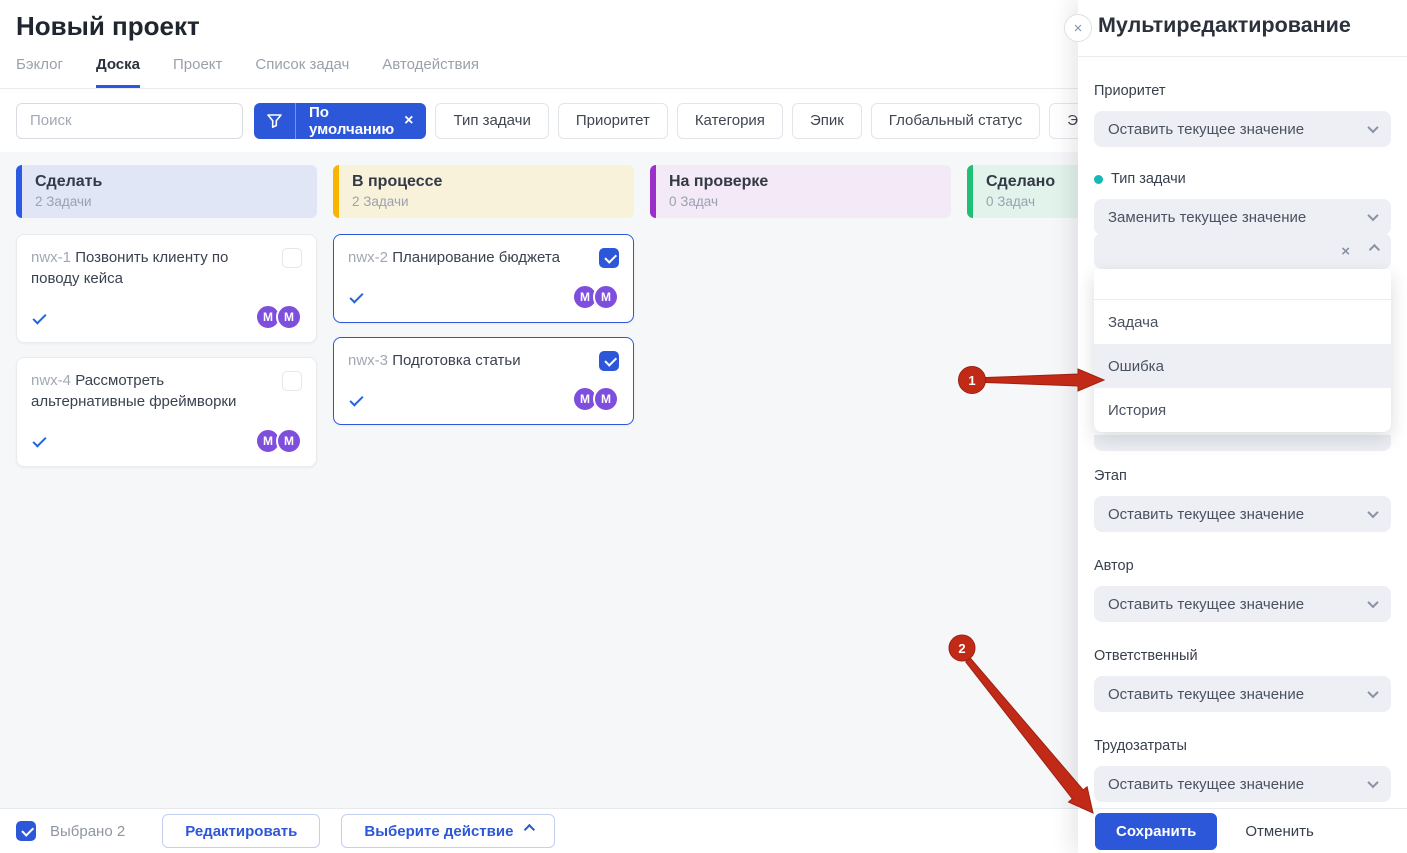  Describe the element at coordinates (1242, 284) in the screenshot. I see `dropdown-option-empty` at that location.